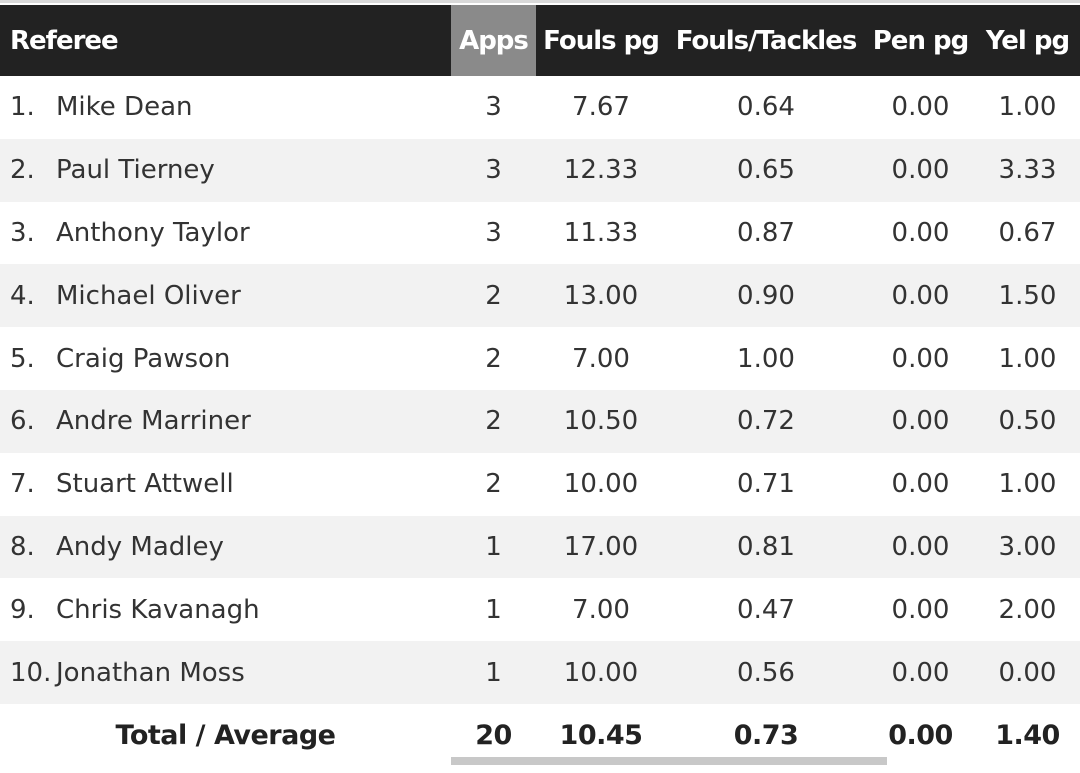  What do you see at coordinates (540, 358) in the screenshot?
I see `table-row: 5. Craig Pawson 2 7.00 1.00 0.00 1.00` at bounding box center [540, 358].